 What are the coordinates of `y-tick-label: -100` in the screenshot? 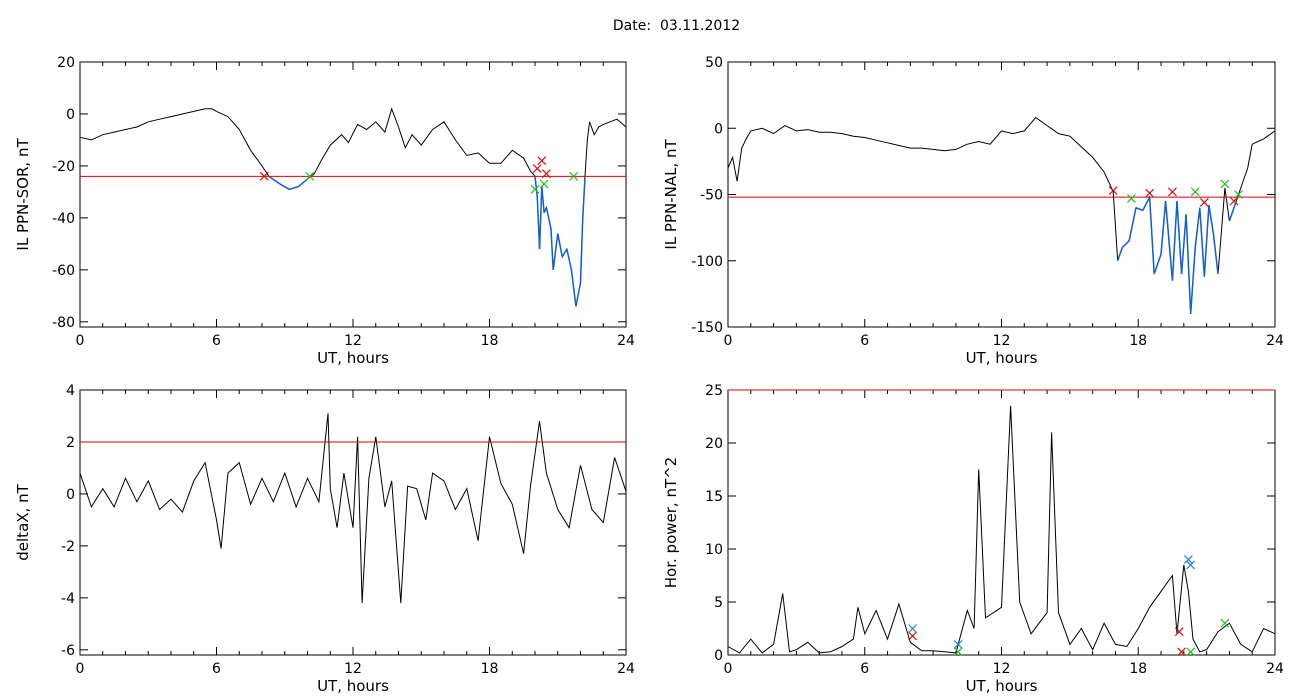 It's located at (707, 262).